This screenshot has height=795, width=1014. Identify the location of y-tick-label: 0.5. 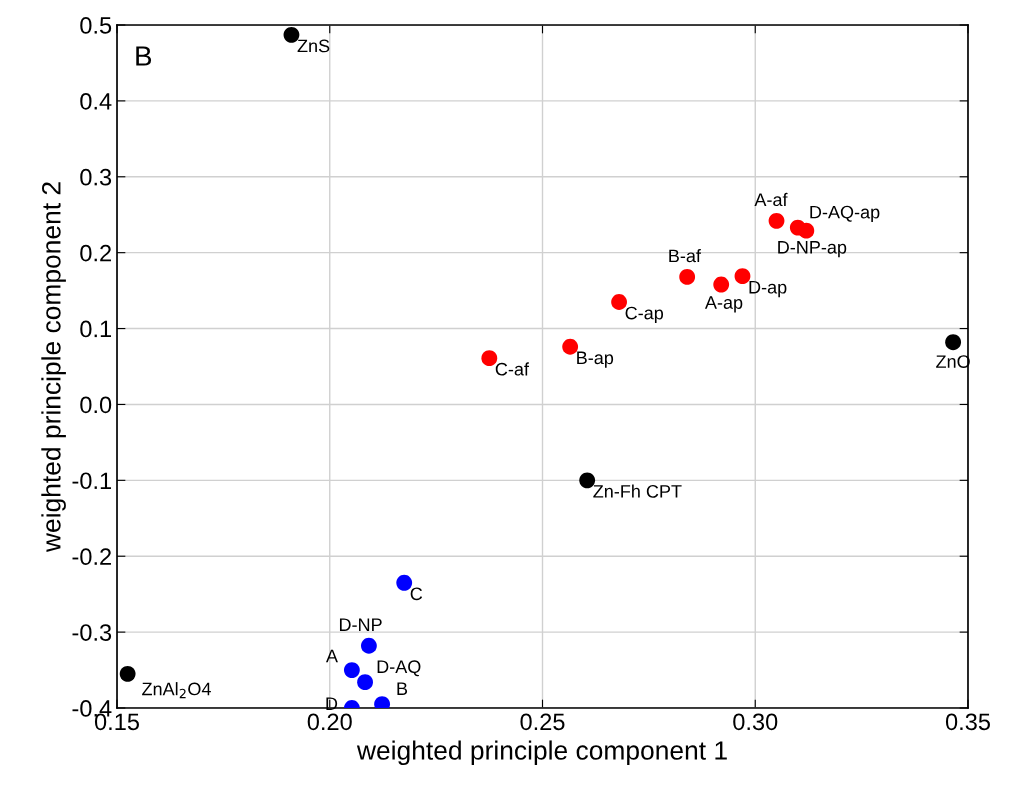
(96, 25).